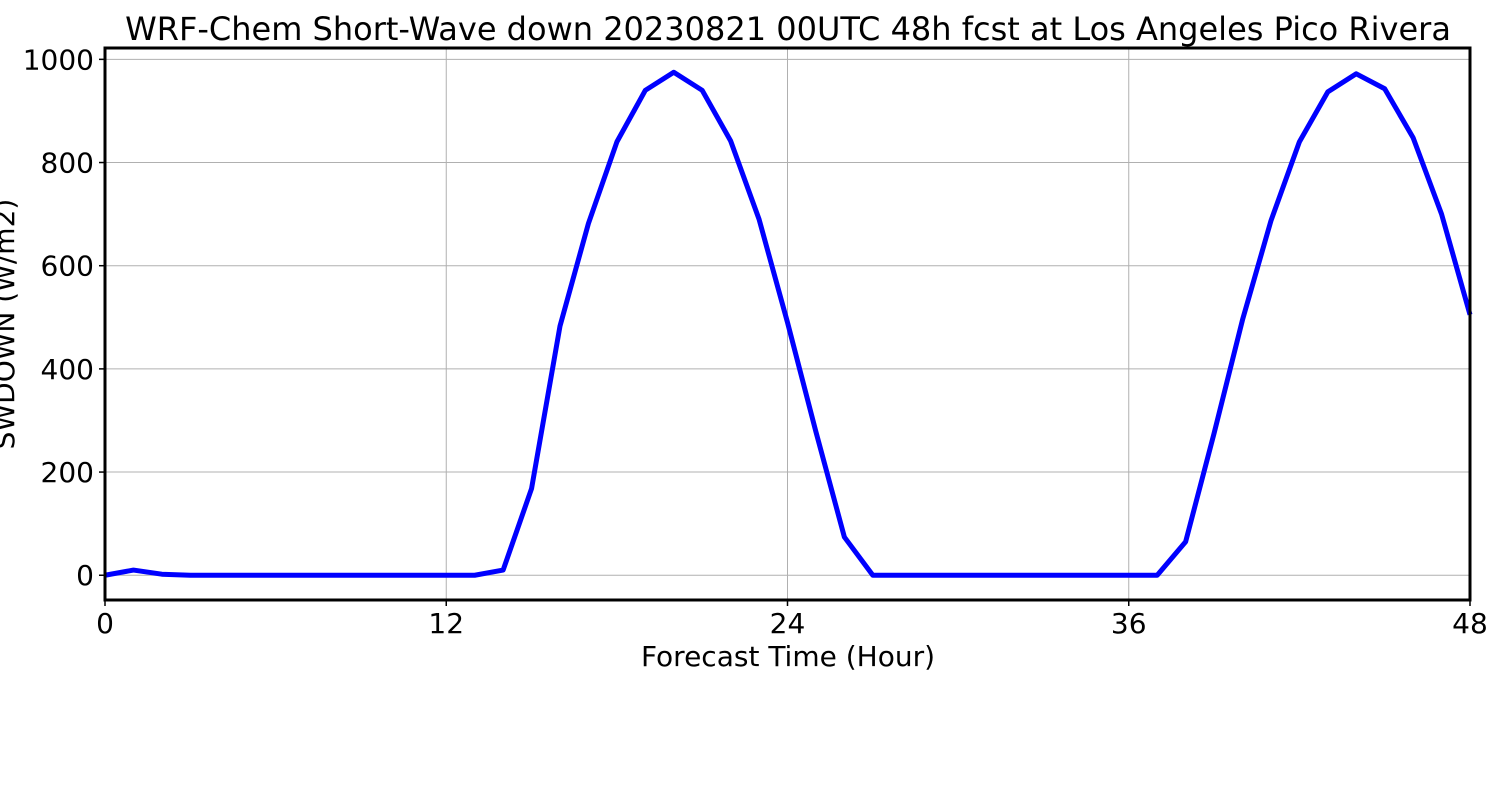  What do you see at coordinates (67, 472) in the screenshot?
I see `y-tick-label: 200` at bounding box center [67, 472].